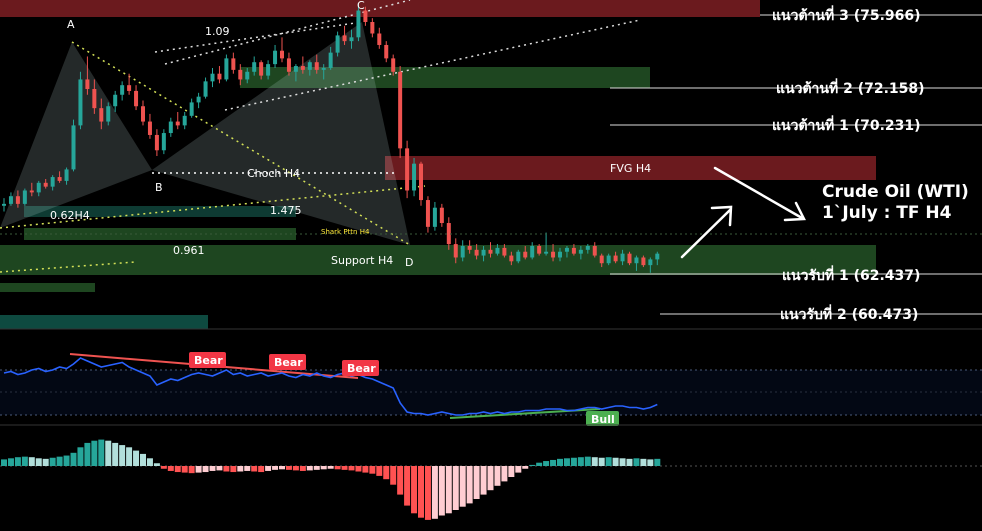  Describe the element at coordinates (331, 479) in the screenshot. I see `macd-histogram` at that location.